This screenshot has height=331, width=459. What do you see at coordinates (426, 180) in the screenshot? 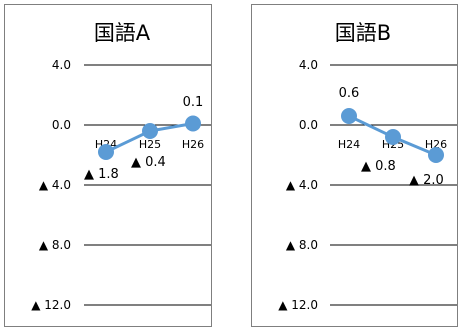
I see `data-label: ▲ 2.0` at bounding box center [426, 180].